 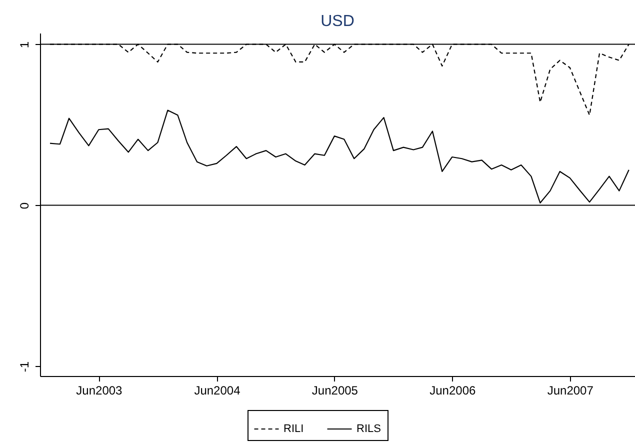 I want to click on x-tick-label: Jun2003, so click(x=99, y=391).